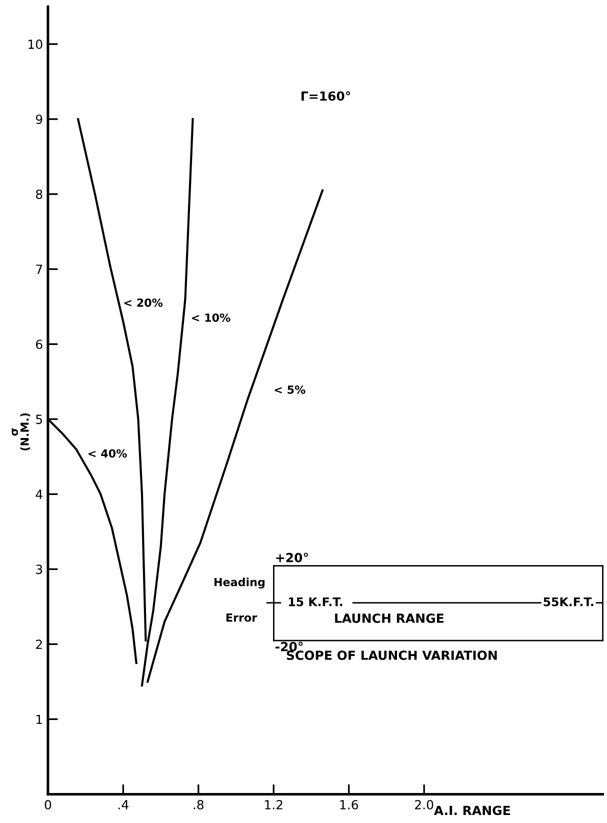 The width and height of the screenshot is (607, 823). Describe the element at coordinates (315, 601) in the screenshot. I see `annotation: 15 K.F.T.` at that location.